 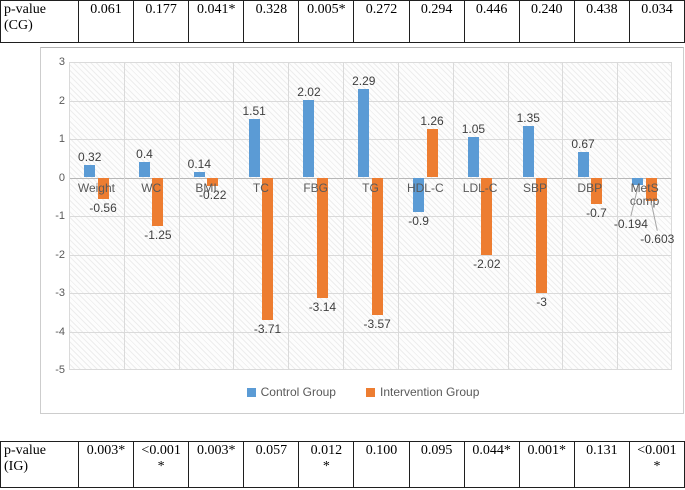 I want to click on bar-intervention-group-tg, so click(x=377, y=246).